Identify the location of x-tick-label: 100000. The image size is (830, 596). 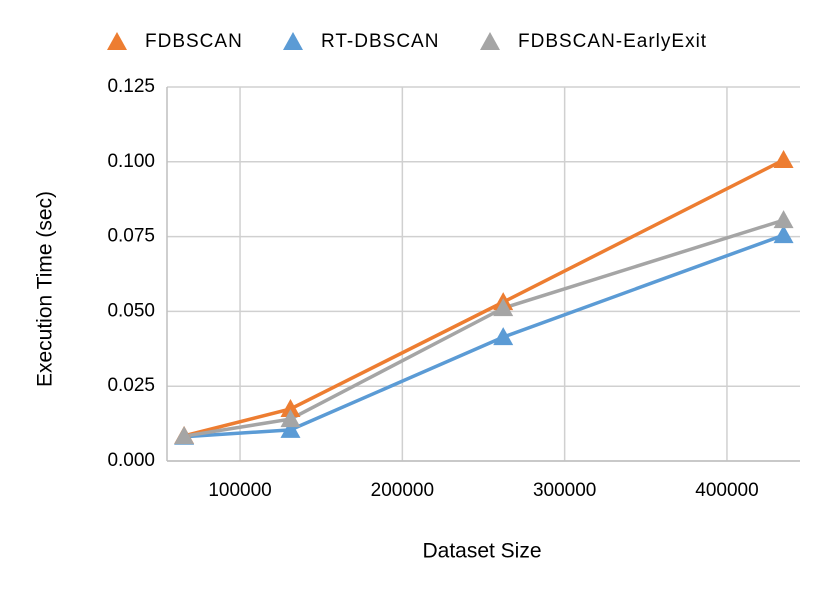
(239, 490).